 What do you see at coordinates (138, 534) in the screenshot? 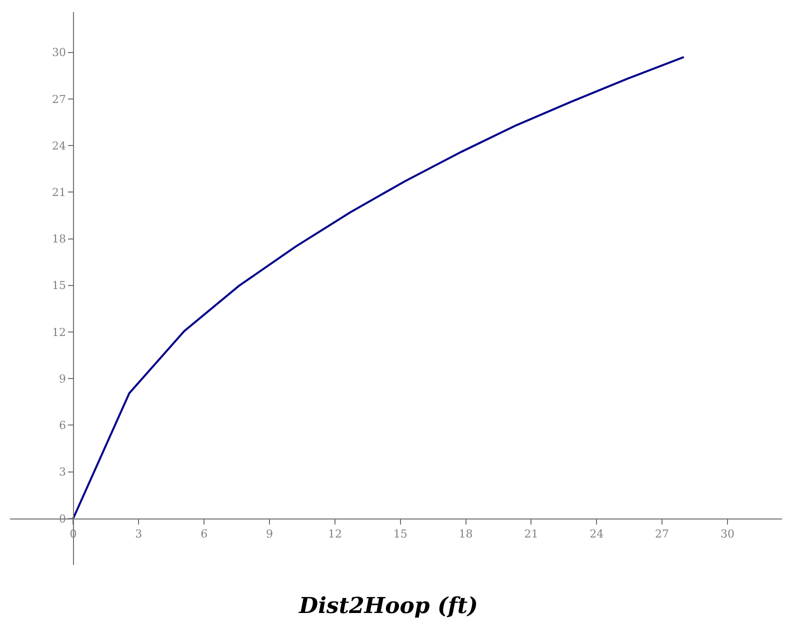
I see `x-tick-label: 3` at bounding box center [138, 534].